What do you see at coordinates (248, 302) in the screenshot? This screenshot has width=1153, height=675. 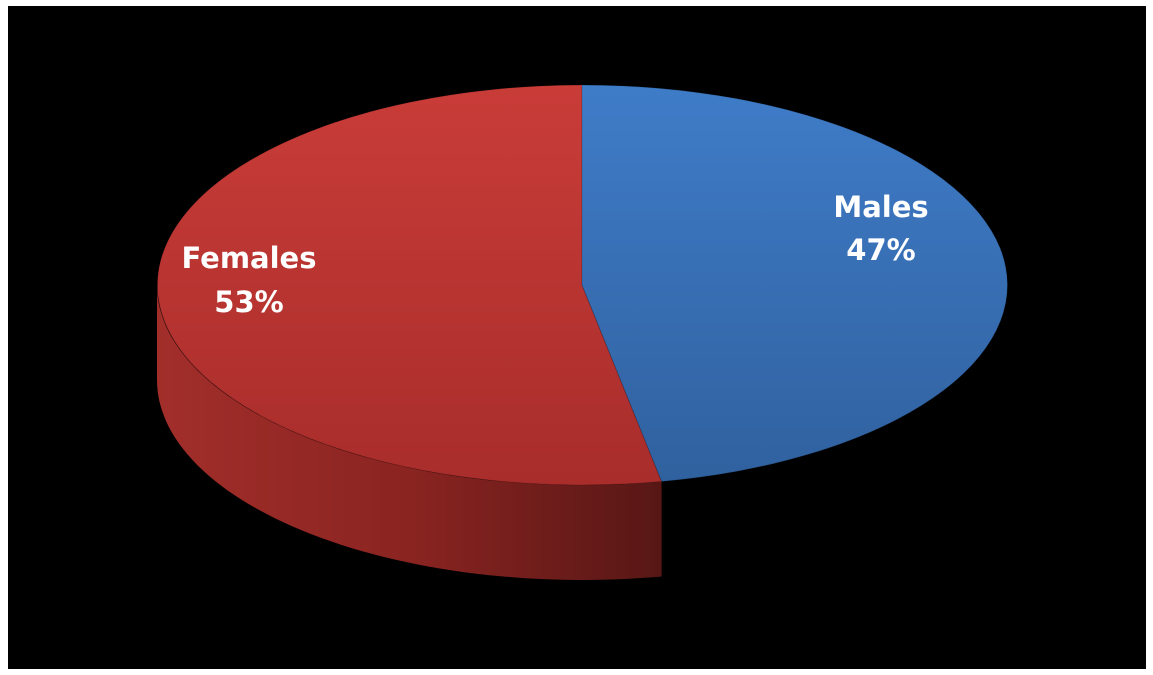 I see `label-females-percent: 53%` at bounding box center [248, 302].